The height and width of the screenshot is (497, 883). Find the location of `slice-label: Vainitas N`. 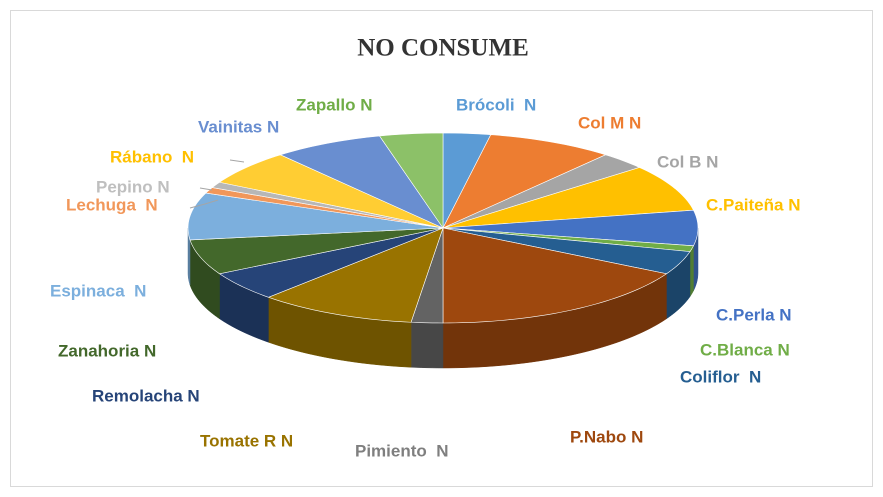

slice-label: Vainitas N is located at coordinates (238, 126).